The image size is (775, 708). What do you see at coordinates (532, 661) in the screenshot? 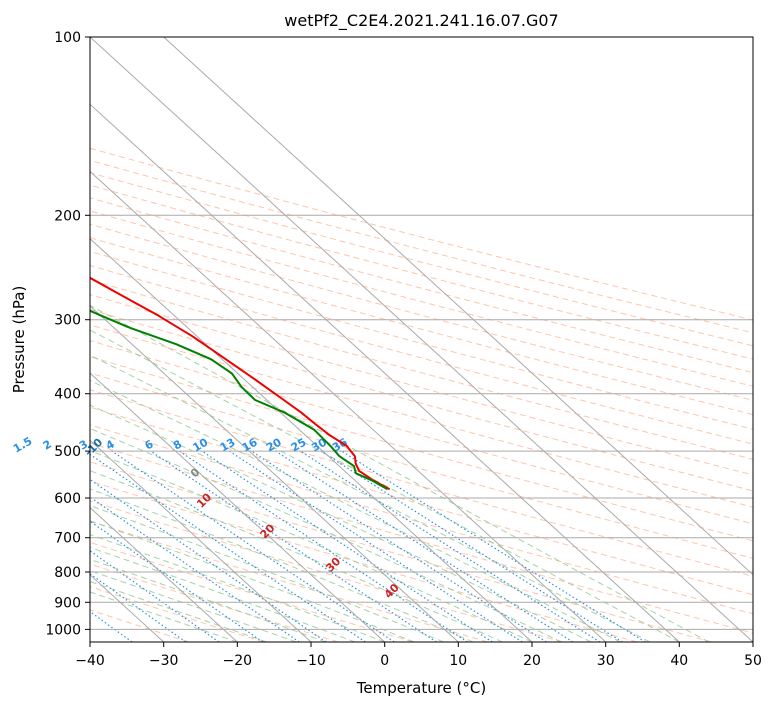
I see `x-tick-label: 20` at bounding box center [532, 661].